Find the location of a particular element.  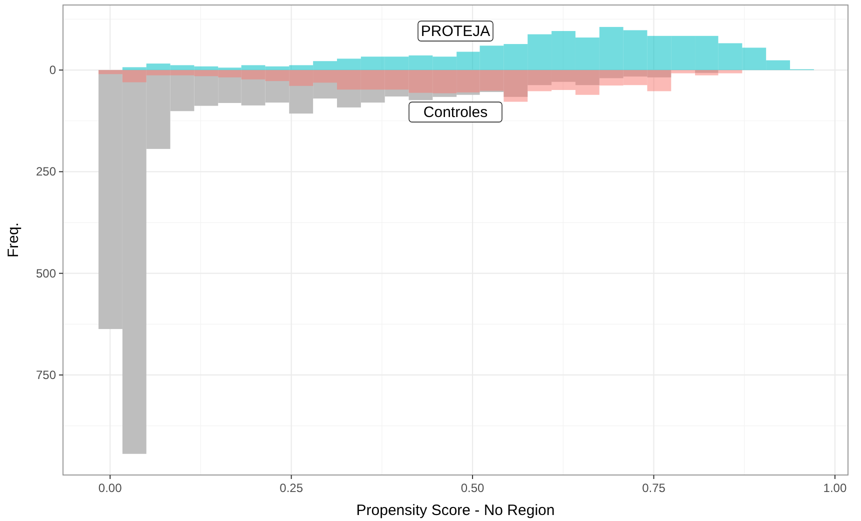

x-tick-label: 1.00 is located at coordinates (835, 488).